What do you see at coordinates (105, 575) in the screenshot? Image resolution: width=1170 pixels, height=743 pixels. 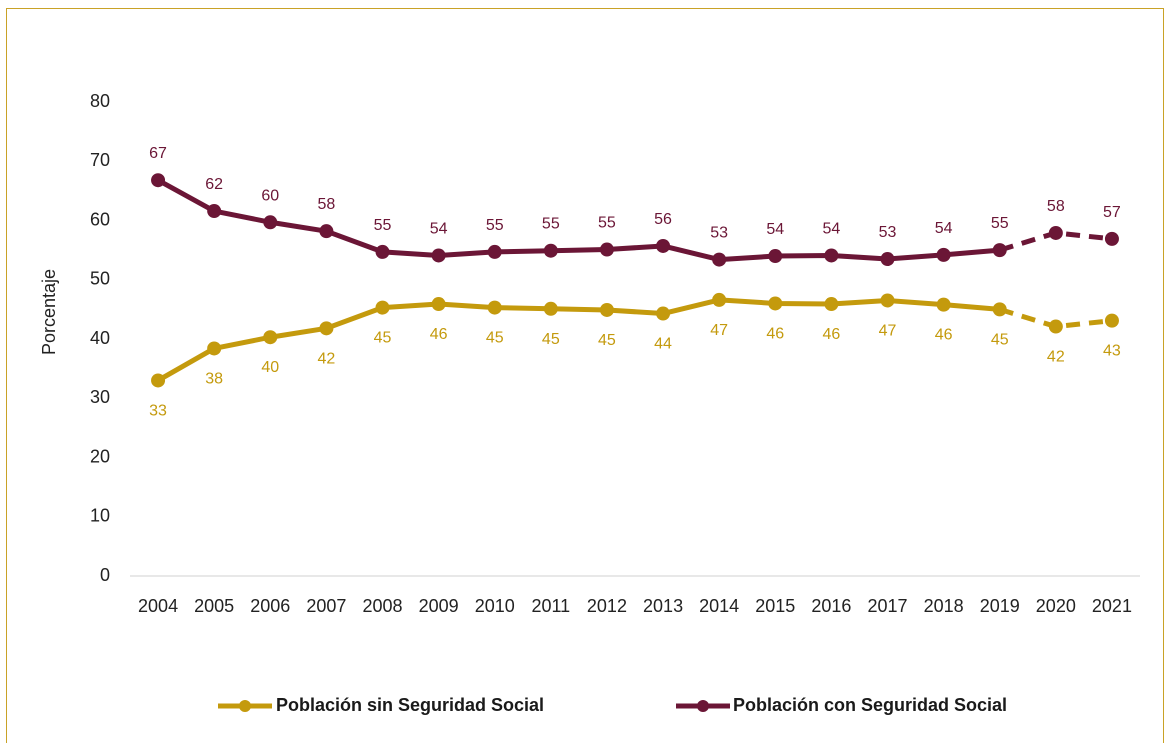 I see `y-tick-label: 0` at bounding box center [105, 575].